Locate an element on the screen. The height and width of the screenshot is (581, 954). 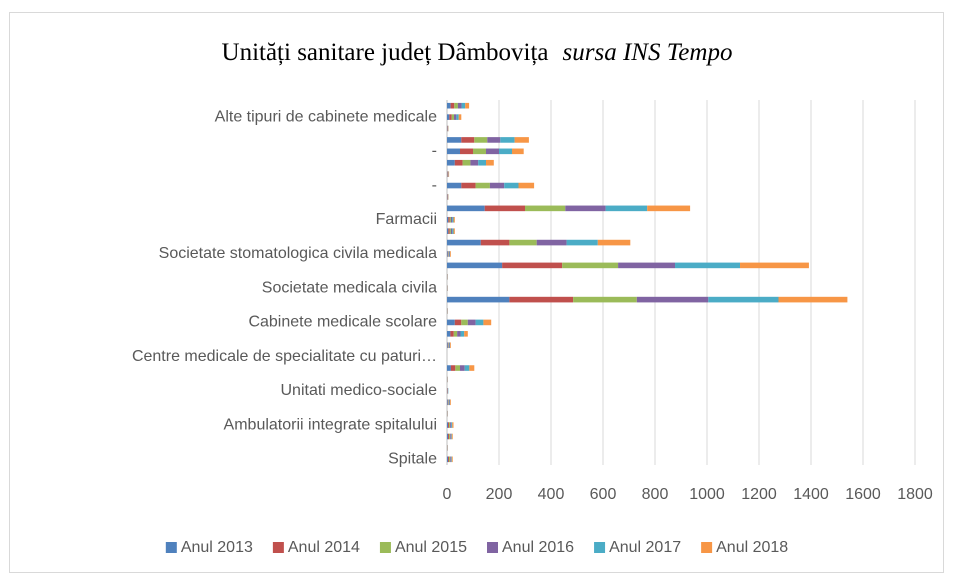
y-tick-label: Cabinete medicale scolare is located at coordinates (342, 322).